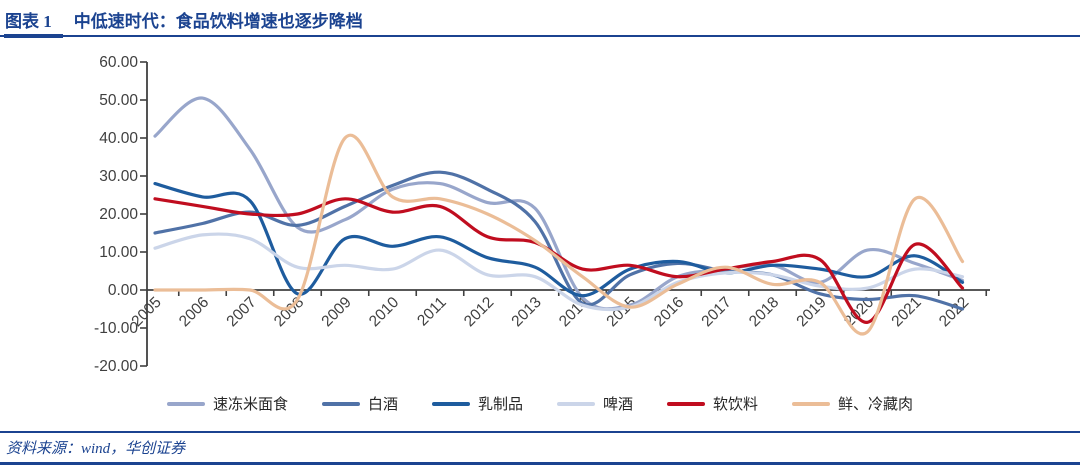 The image size is (1080, 466). I want to click on source-divider, so click(540, 432).